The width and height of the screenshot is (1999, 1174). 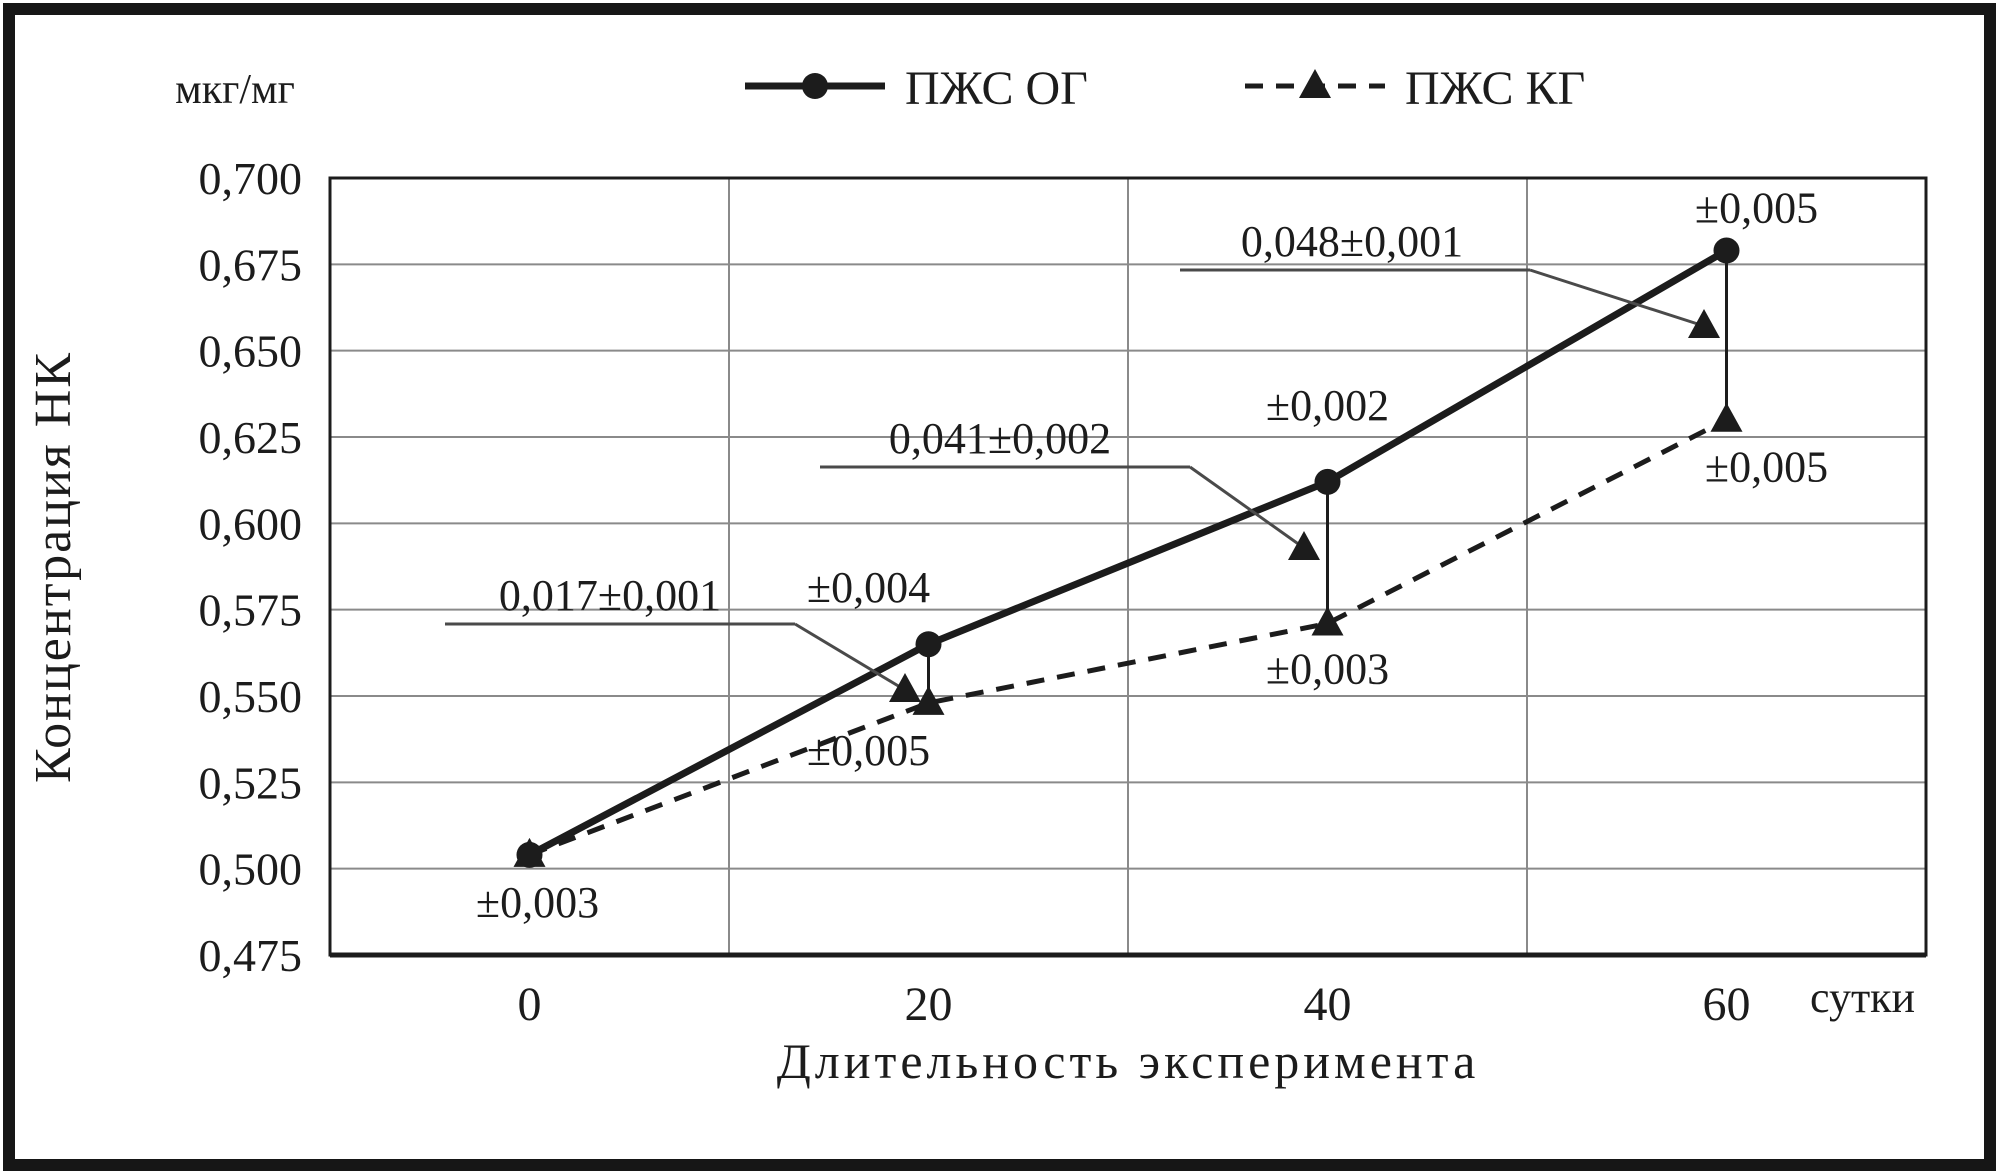 I want to click on legend-marker-og, so click(x=815, y=86).